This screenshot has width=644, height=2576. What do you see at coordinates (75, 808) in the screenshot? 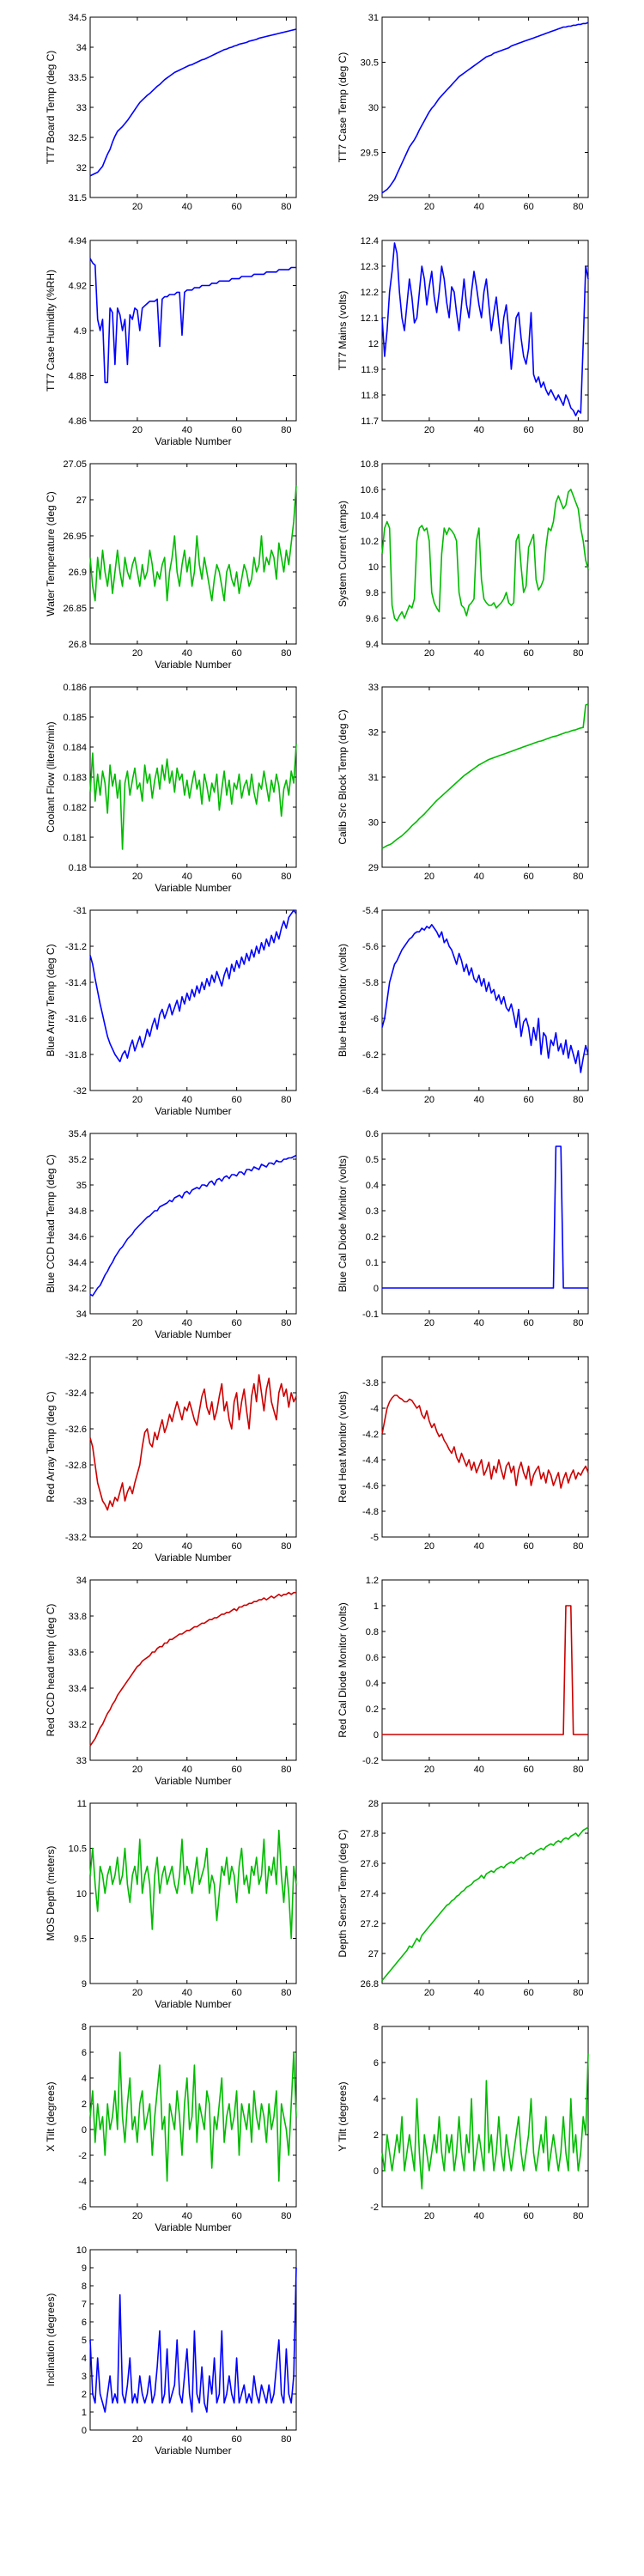
I see `y-tick-label: 0.182` at bounding box center [75, 808].